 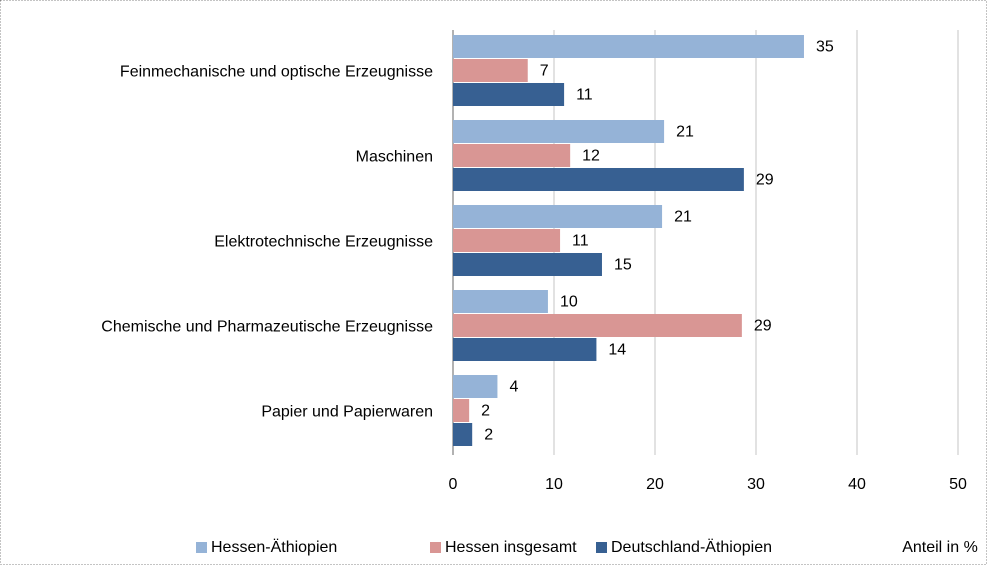 What do you see at coordinates (453, 484) in the screenshot?
I see `x-tick-label: 0` at bounding box center [453, 484].